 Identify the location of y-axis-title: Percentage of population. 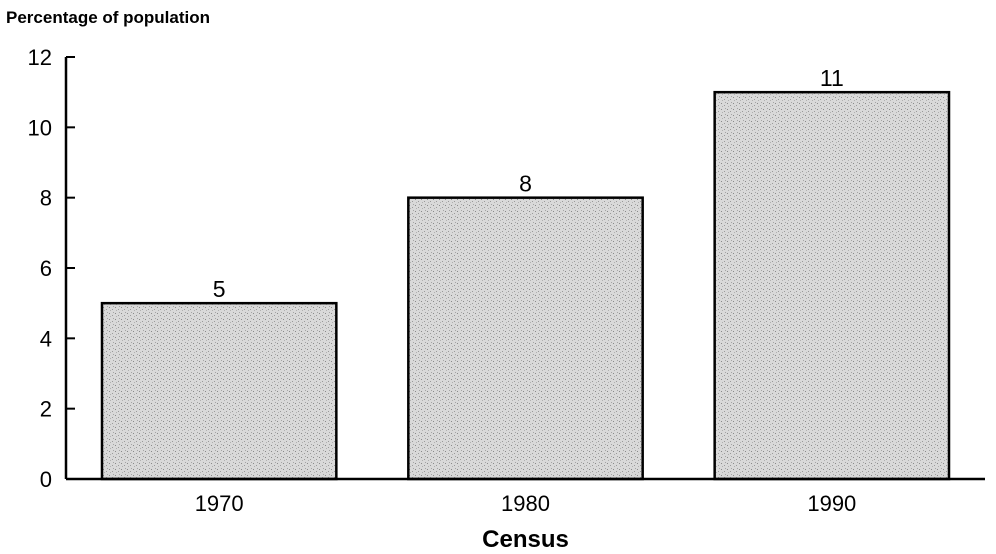
(108, 17).